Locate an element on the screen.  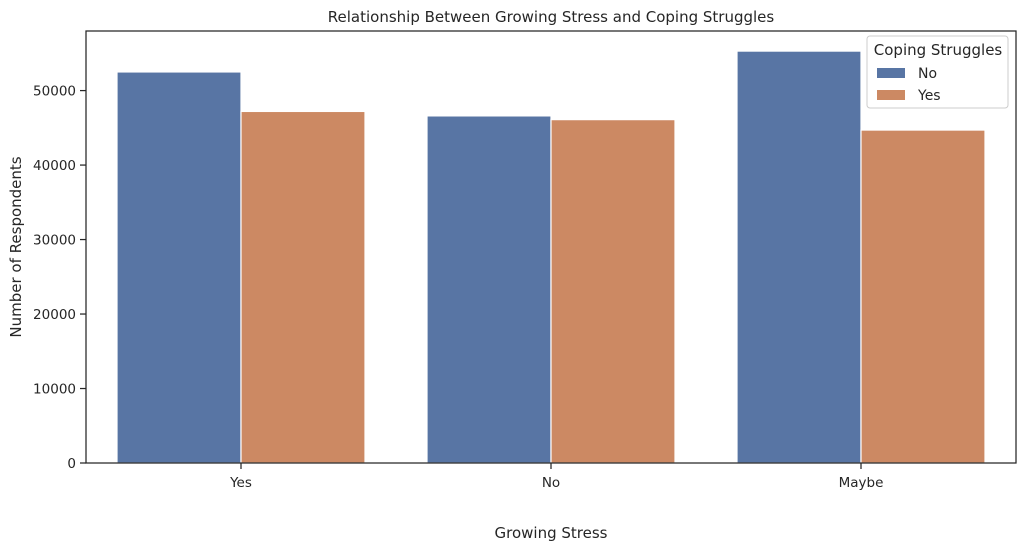
legend-swatch-no is located at coordinates (891, 73).